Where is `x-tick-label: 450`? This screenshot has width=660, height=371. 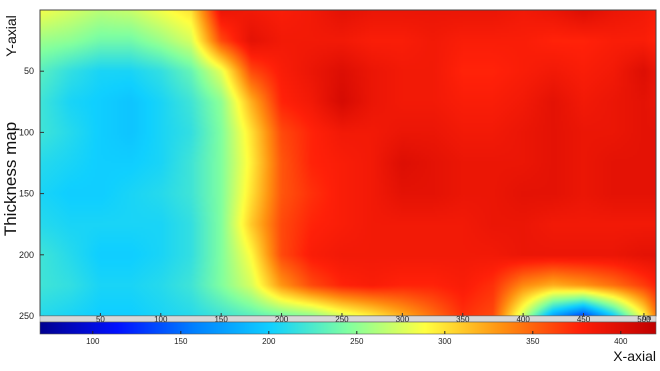 x-tick-label: 450 is located at coordinates (584, 319).